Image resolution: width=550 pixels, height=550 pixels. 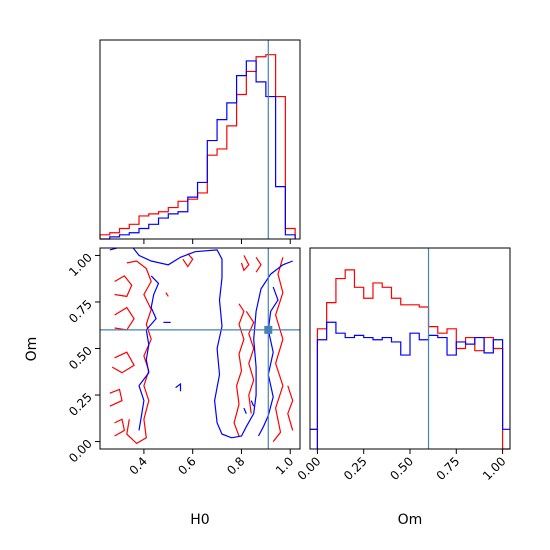 I want to click on joint-ytick-label-0: 0.00, so click(x=80, y=451).